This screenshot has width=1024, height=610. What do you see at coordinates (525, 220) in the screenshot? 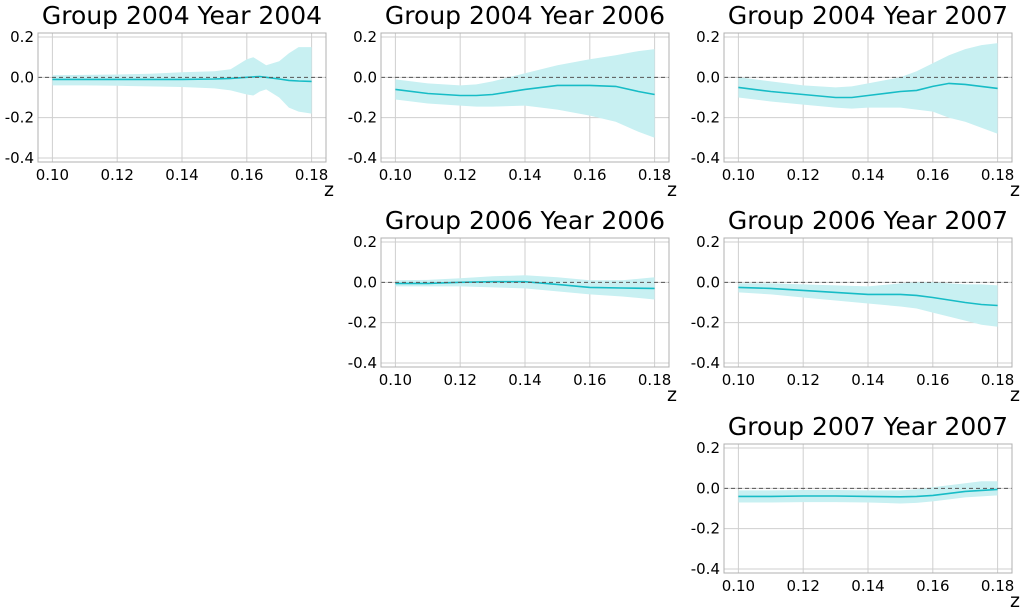
I see `panel-title: Group 2006 Year 2006` at bounding box center [525, 220].